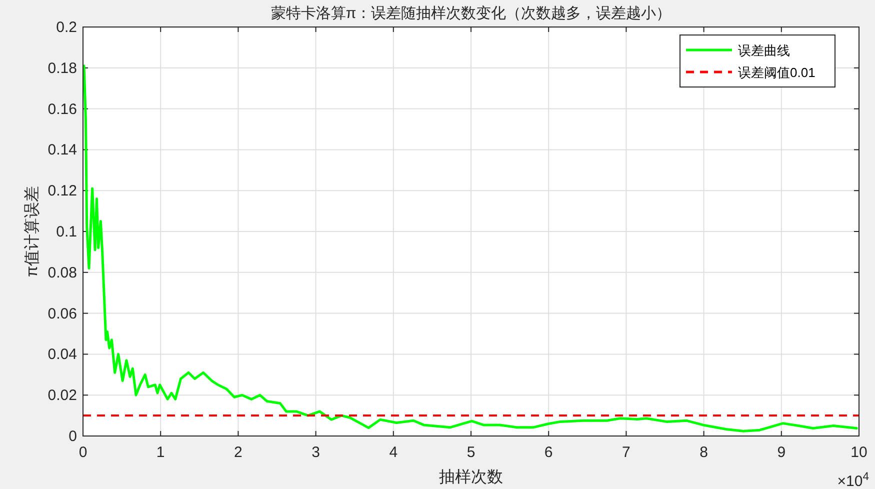 The height and width of the screenshot is (489, 875). What do you see at coordinates (764, 50) in the screenshot?
I see `legend-label: 误差曲线` at bounding box center [764, 50].